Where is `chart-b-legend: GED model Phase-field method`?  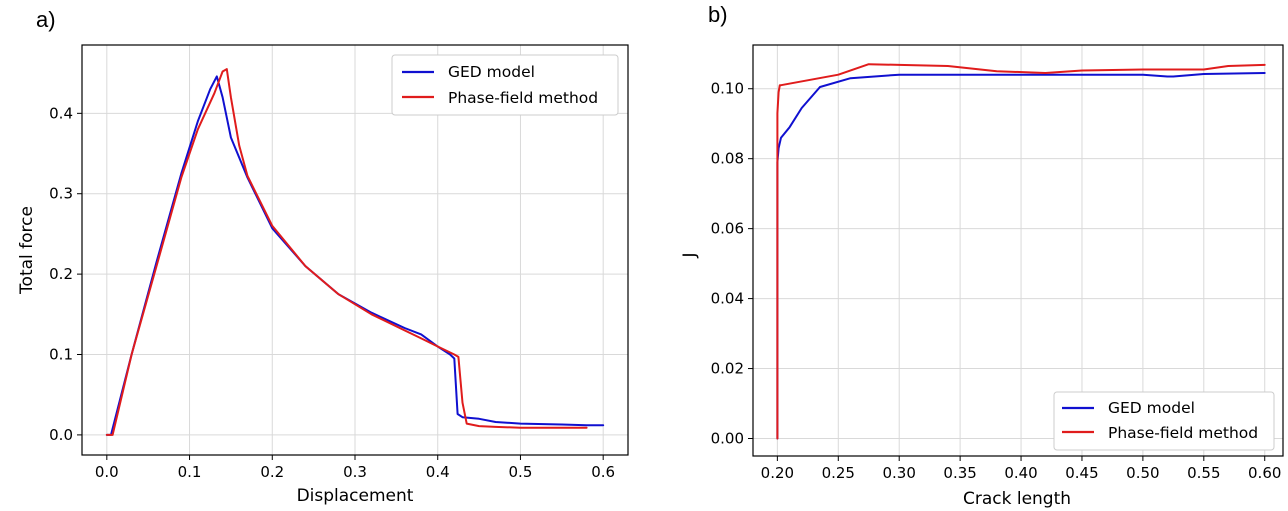 chart-b-legend: GED model Phase-field method is located at coordinates (1164, 421).